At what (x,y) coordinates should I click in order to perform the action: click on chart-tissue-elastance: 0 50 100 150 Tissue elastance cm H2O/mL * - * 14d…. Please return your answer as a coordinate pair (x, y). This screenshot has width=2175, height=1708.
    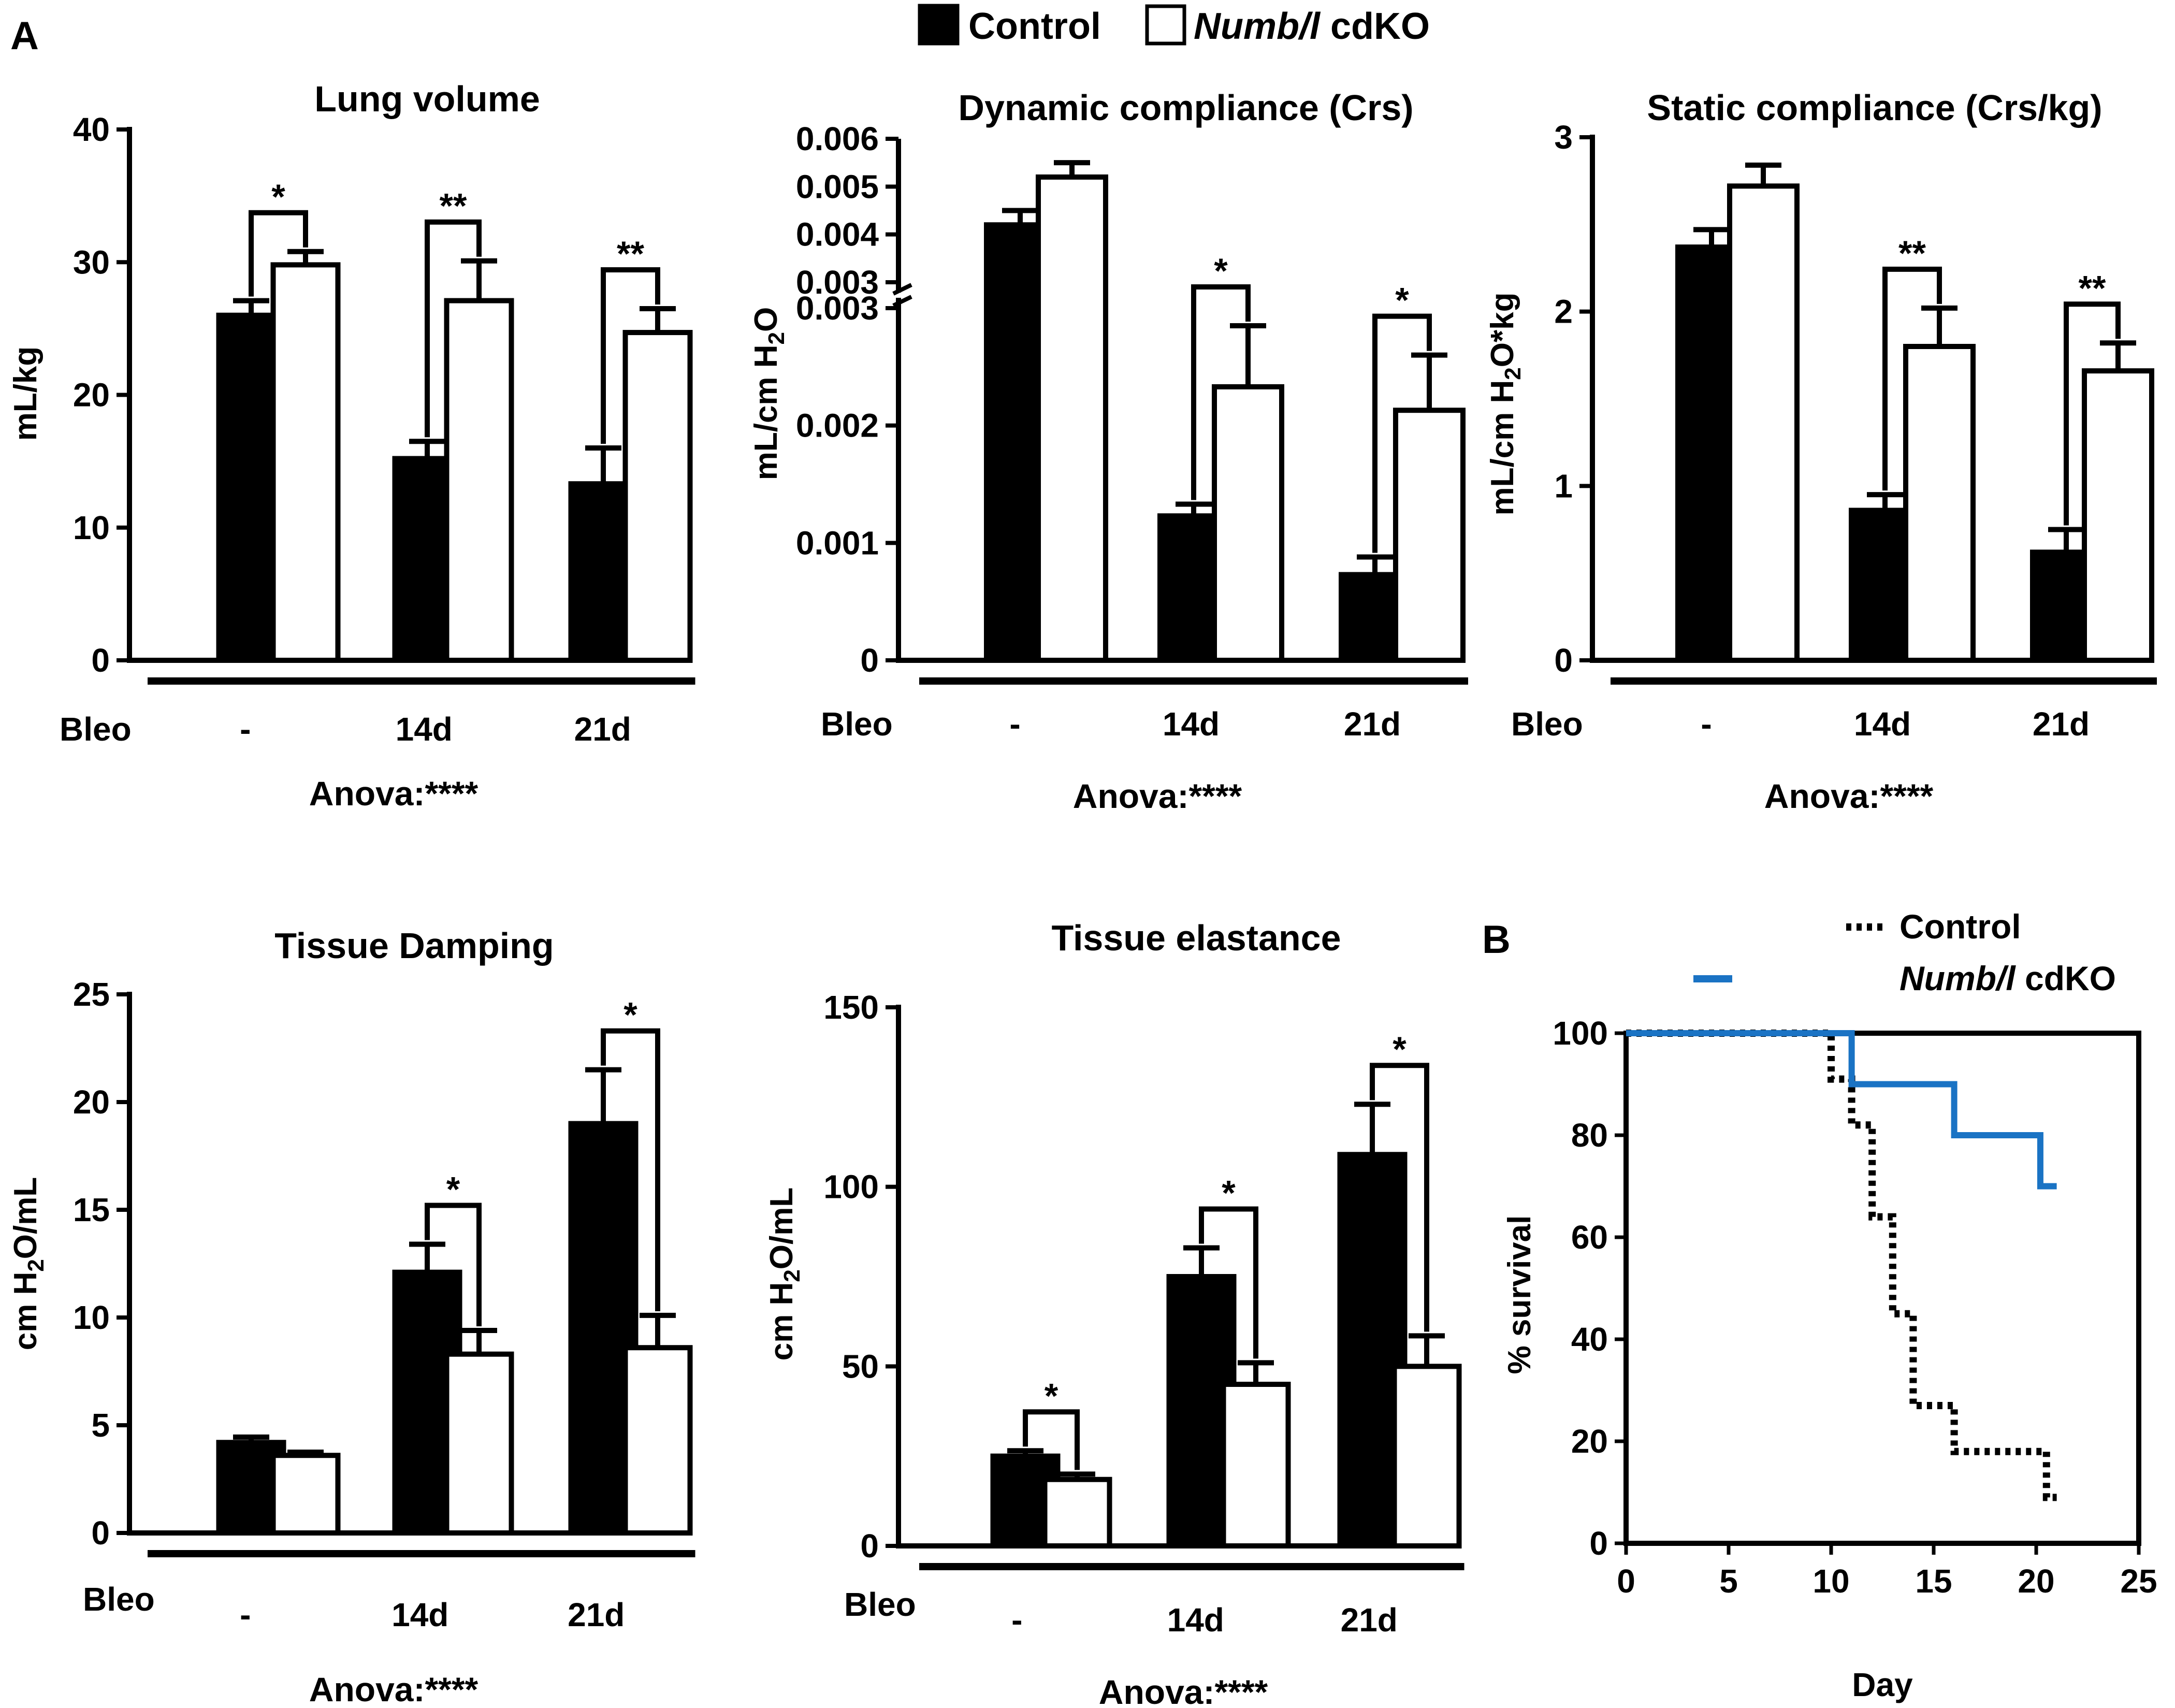
    Looking at the image, I should click on (1115, 1313).